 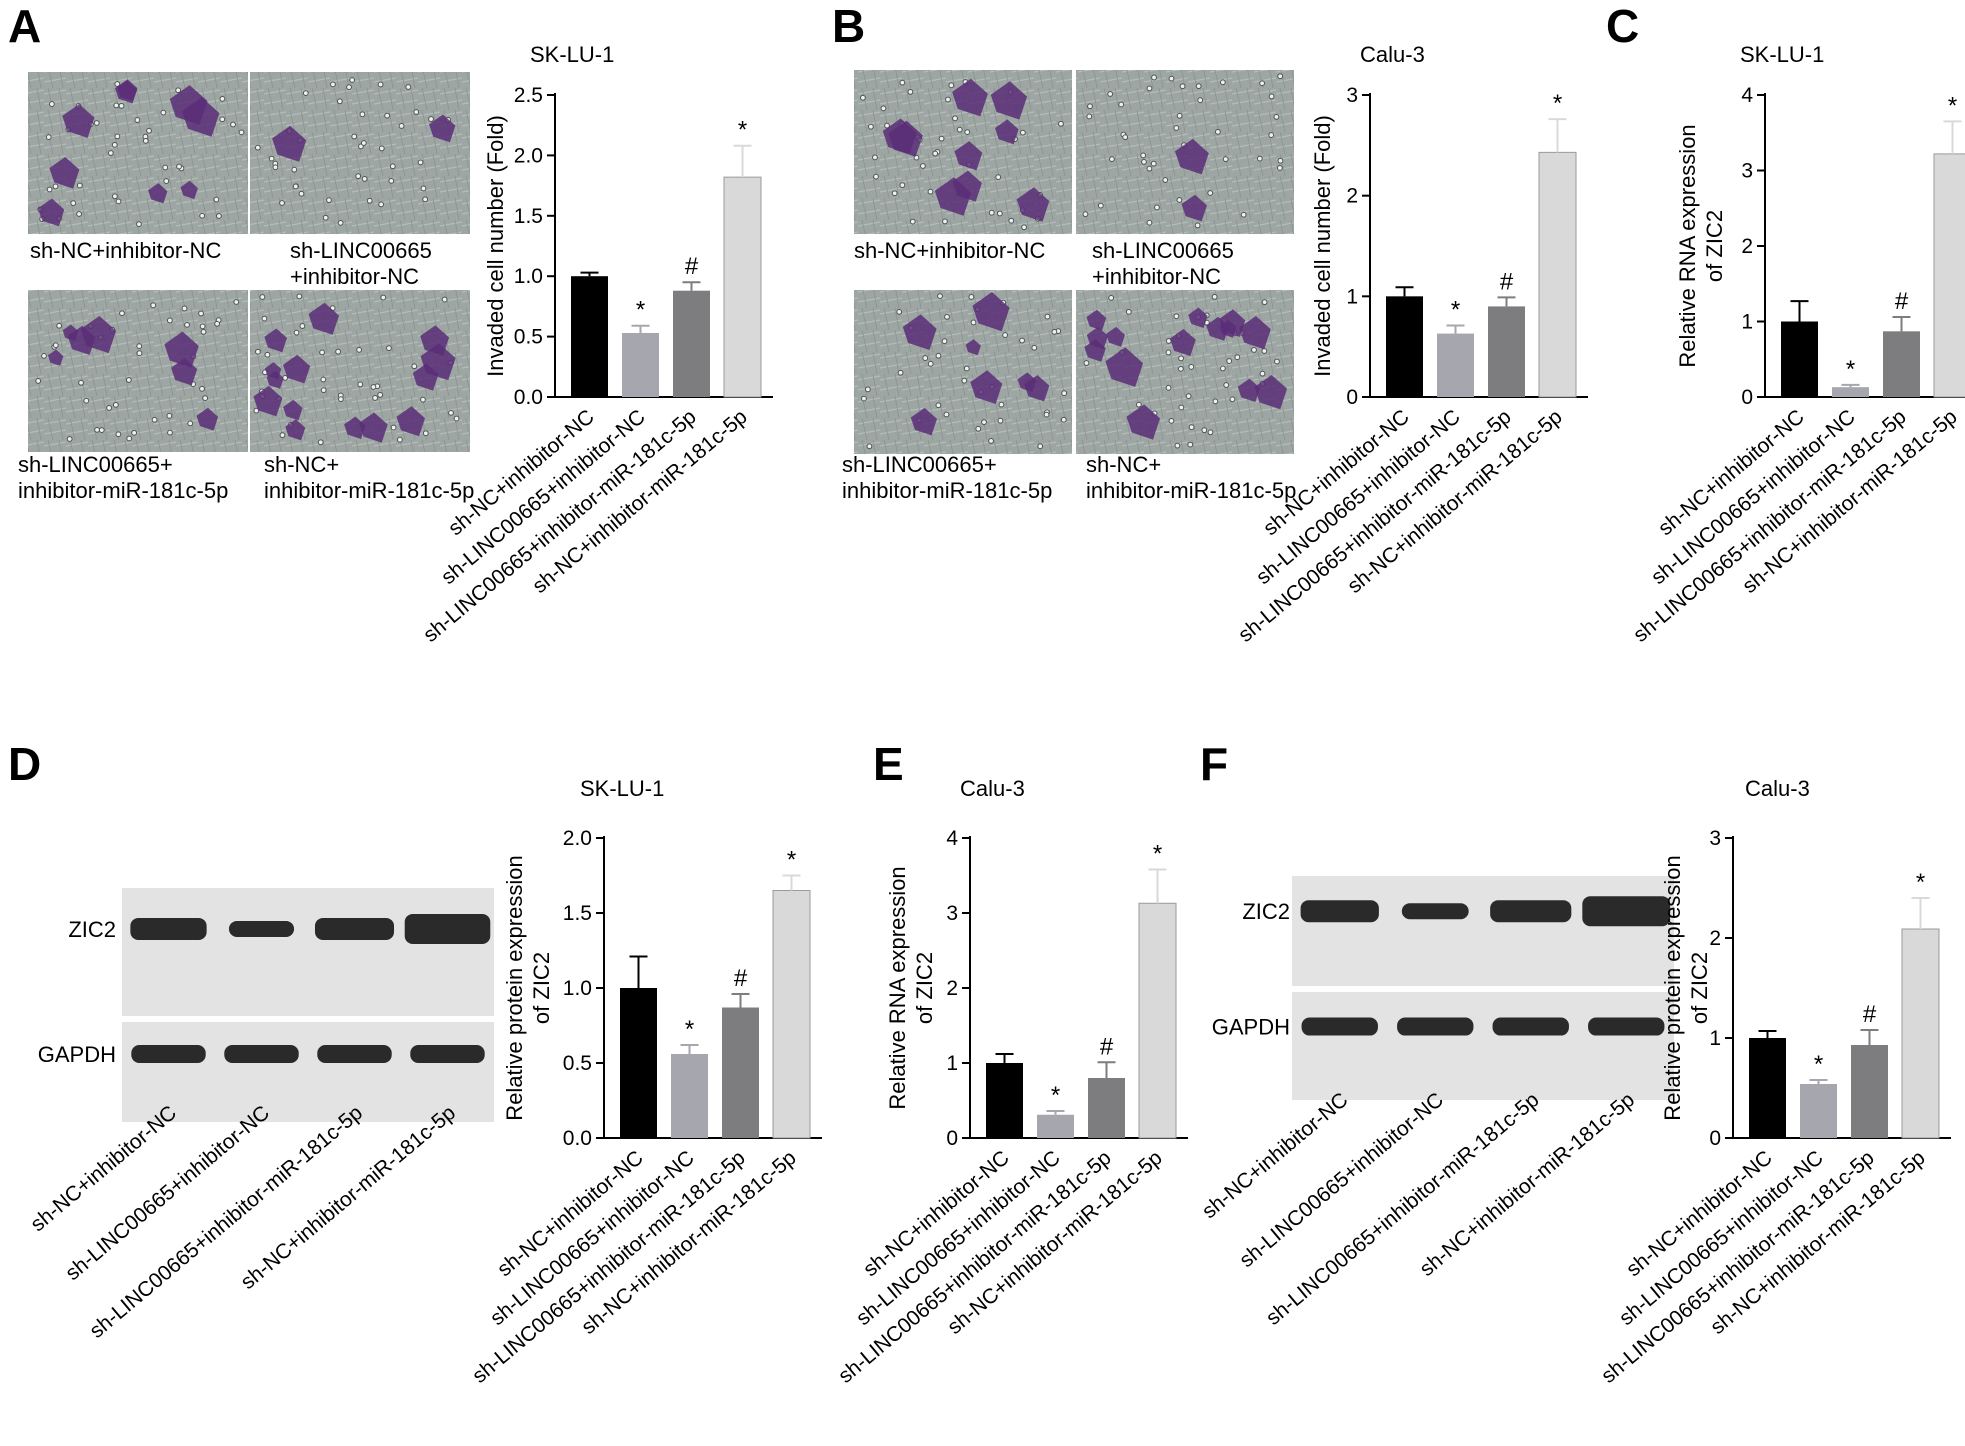 What do you see at coordinates (528, 987) in the screenshot?
I see `y-axis-label-d: Relative protein expressionof ZIC2` at bounding box center [528, 987].